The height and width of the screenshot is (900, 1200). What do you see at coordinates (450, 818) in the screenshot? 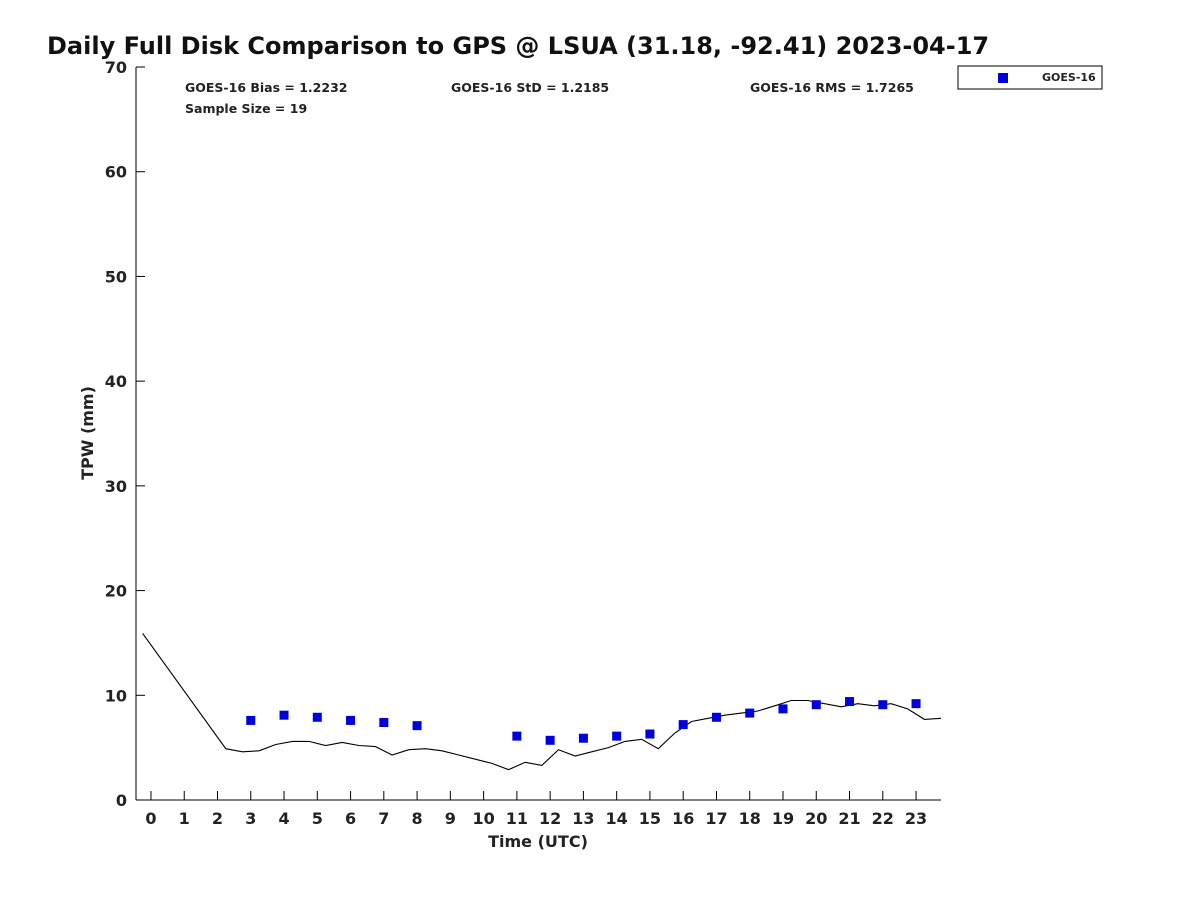
I see `x-tick-label: 9` at bounding box center [450, 818].